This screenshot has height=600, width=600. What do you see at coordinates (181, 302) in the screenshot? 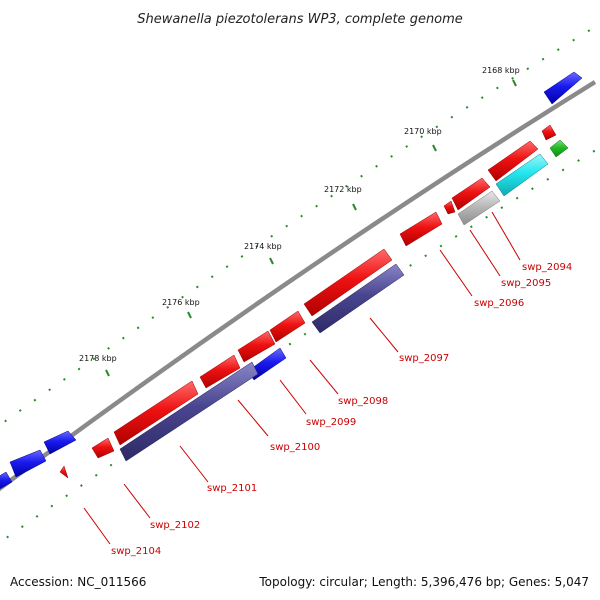
I see `scale-label: 2176 kbp` at bounding box center [181, 302].